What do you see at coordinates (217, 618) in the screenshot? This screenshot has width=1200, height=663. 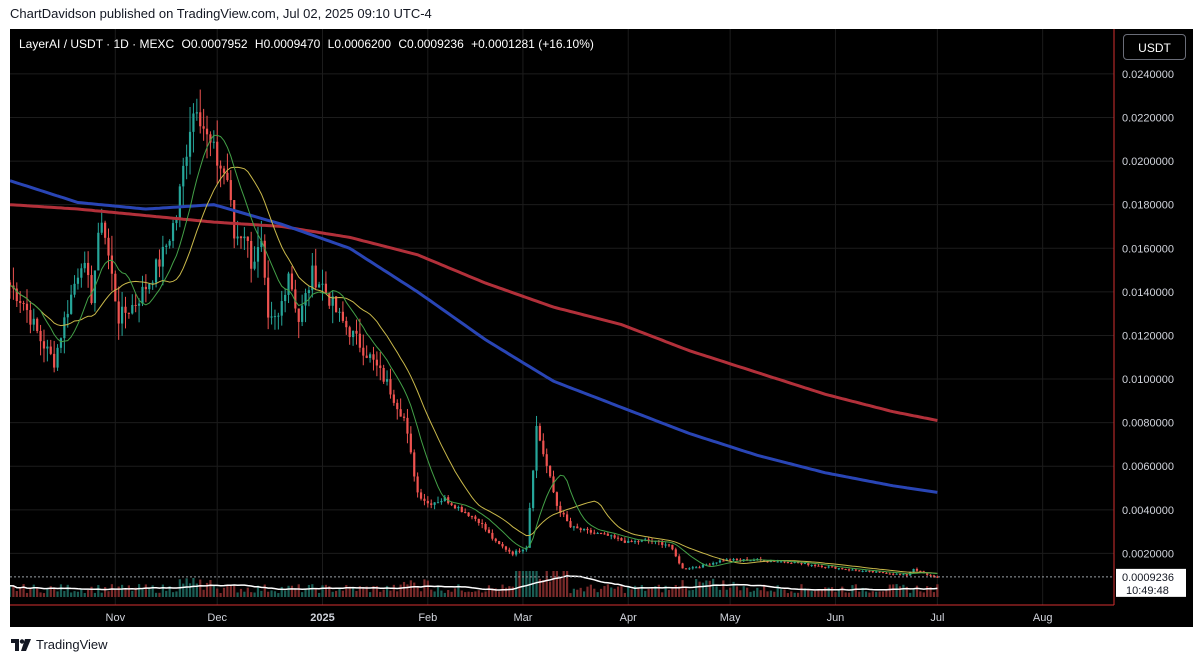 I see `time-tick-label: Dec` at bounding box center [217, 618].